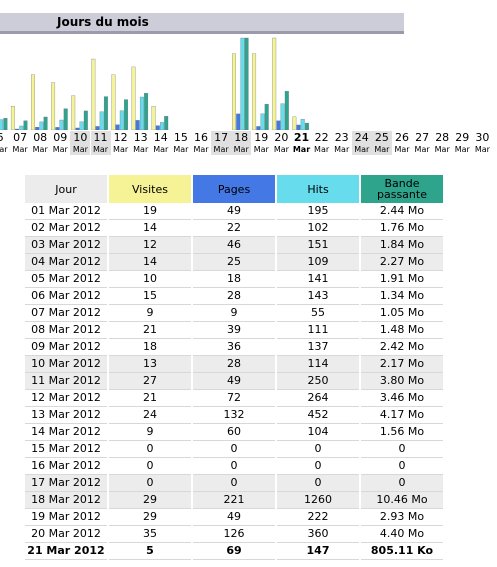  What do you see at coordinates (53, 106) in the screenshot?
I see `bar-visites` at bounding box center [53, 106].